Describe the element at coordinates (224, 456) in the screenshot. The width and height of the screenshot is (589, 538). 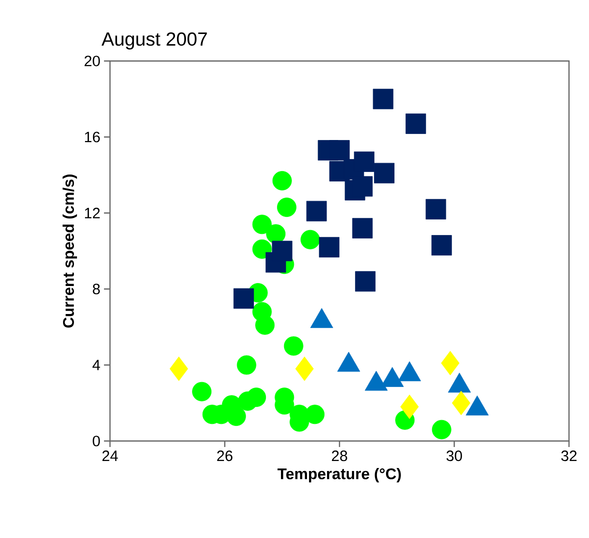
I see `x-tick-label: 26` at that location.